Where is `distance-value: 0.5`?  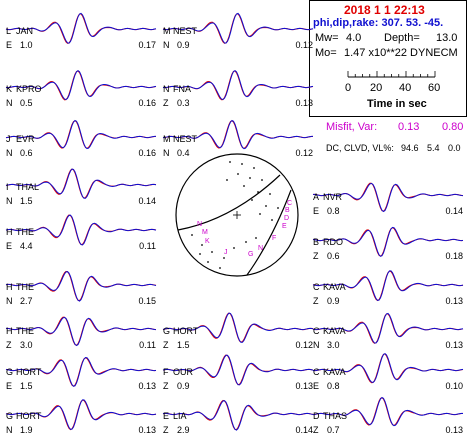
distance-value: 0.5 is located at coordinates (26, 103).